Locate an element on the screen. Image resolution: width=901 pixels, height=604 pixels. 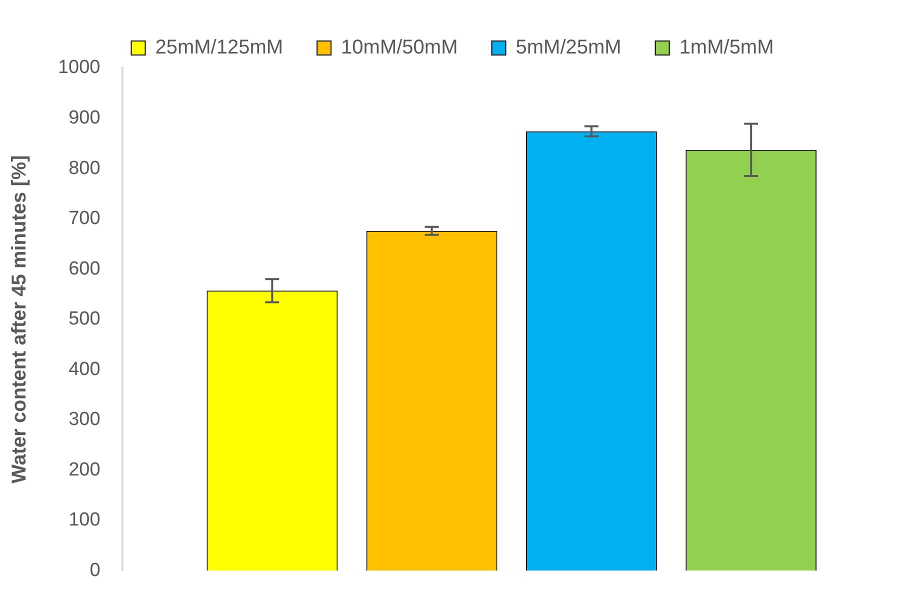
y-tick-label: 500 is located at coordinates (84, 319).